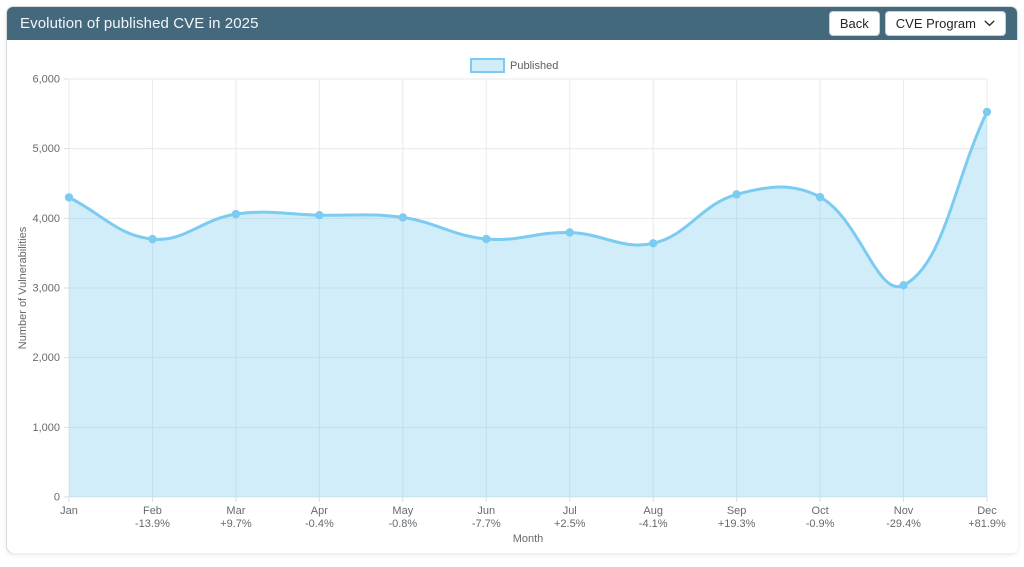  Describe the element at coordinates (653, 243) in the screenshot. I see `data-point-aug` at that location.